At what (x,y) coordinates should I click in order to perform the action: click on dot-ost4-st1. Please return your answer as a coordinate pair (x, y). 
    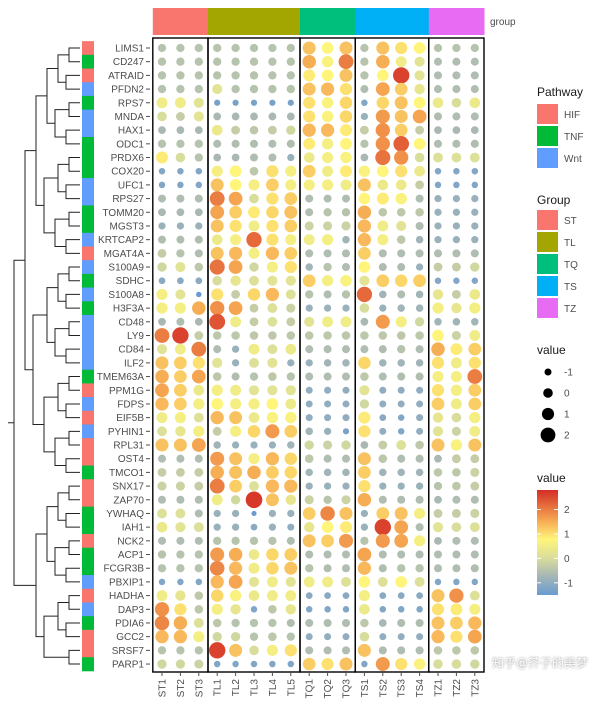
    Looking at the image, I should click on (162, 458).